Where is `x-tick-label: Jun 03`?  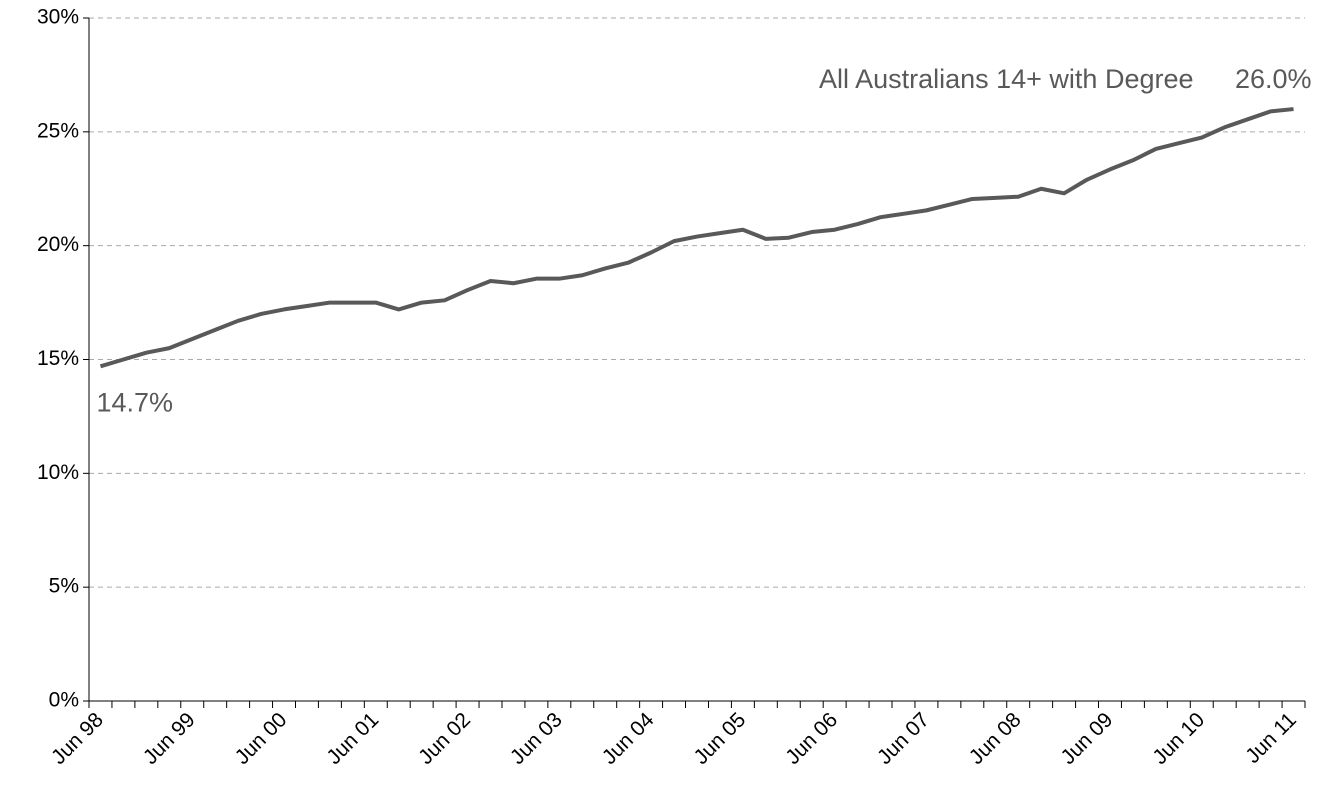 x-tick-label: Jun 03 is located at coordinates (536, 738).